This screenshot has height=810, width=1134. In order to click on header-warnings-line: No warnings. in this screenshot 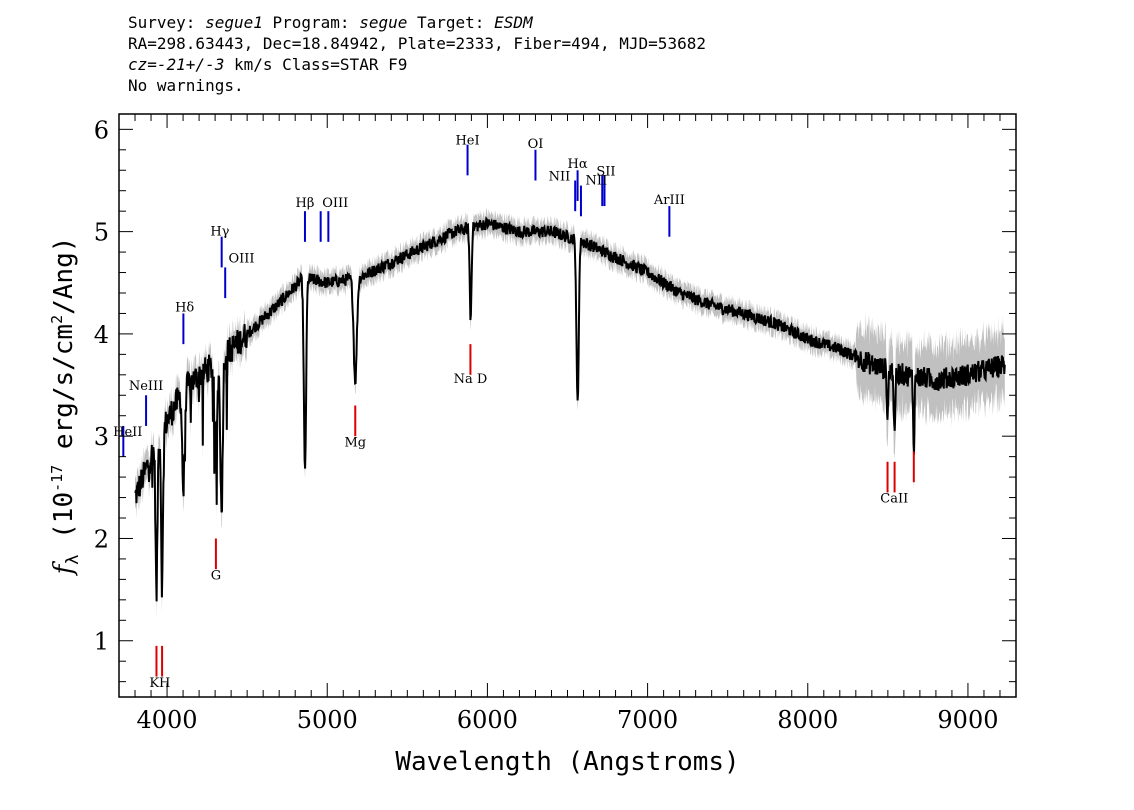, I will do `click(186, 85)`.